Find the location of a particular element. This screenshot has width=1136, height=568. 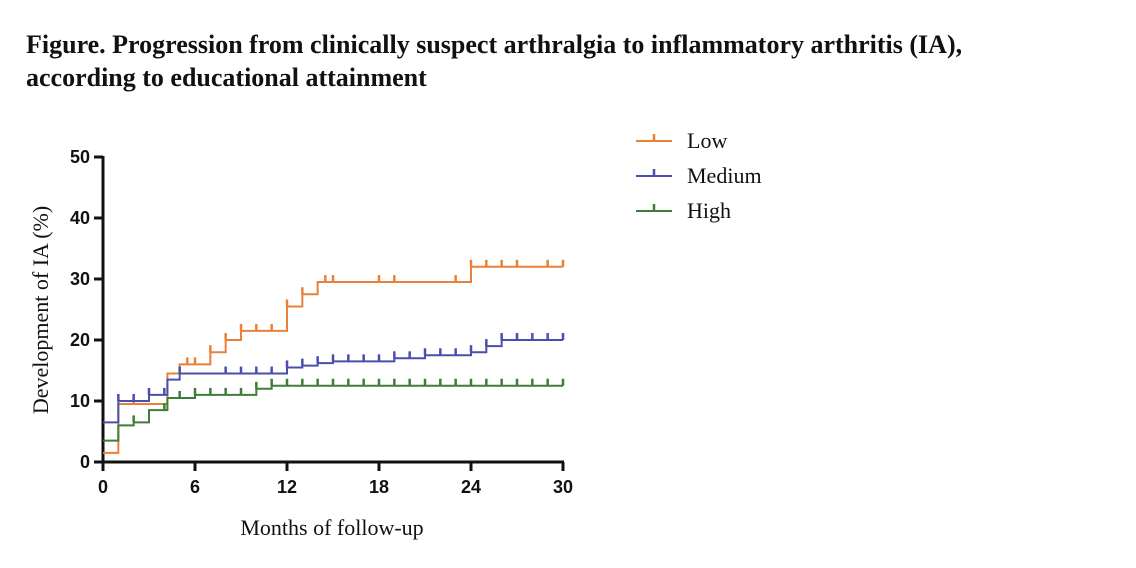

figure-title-line-2: according to educational attainment is located at coordinates (226, 77).